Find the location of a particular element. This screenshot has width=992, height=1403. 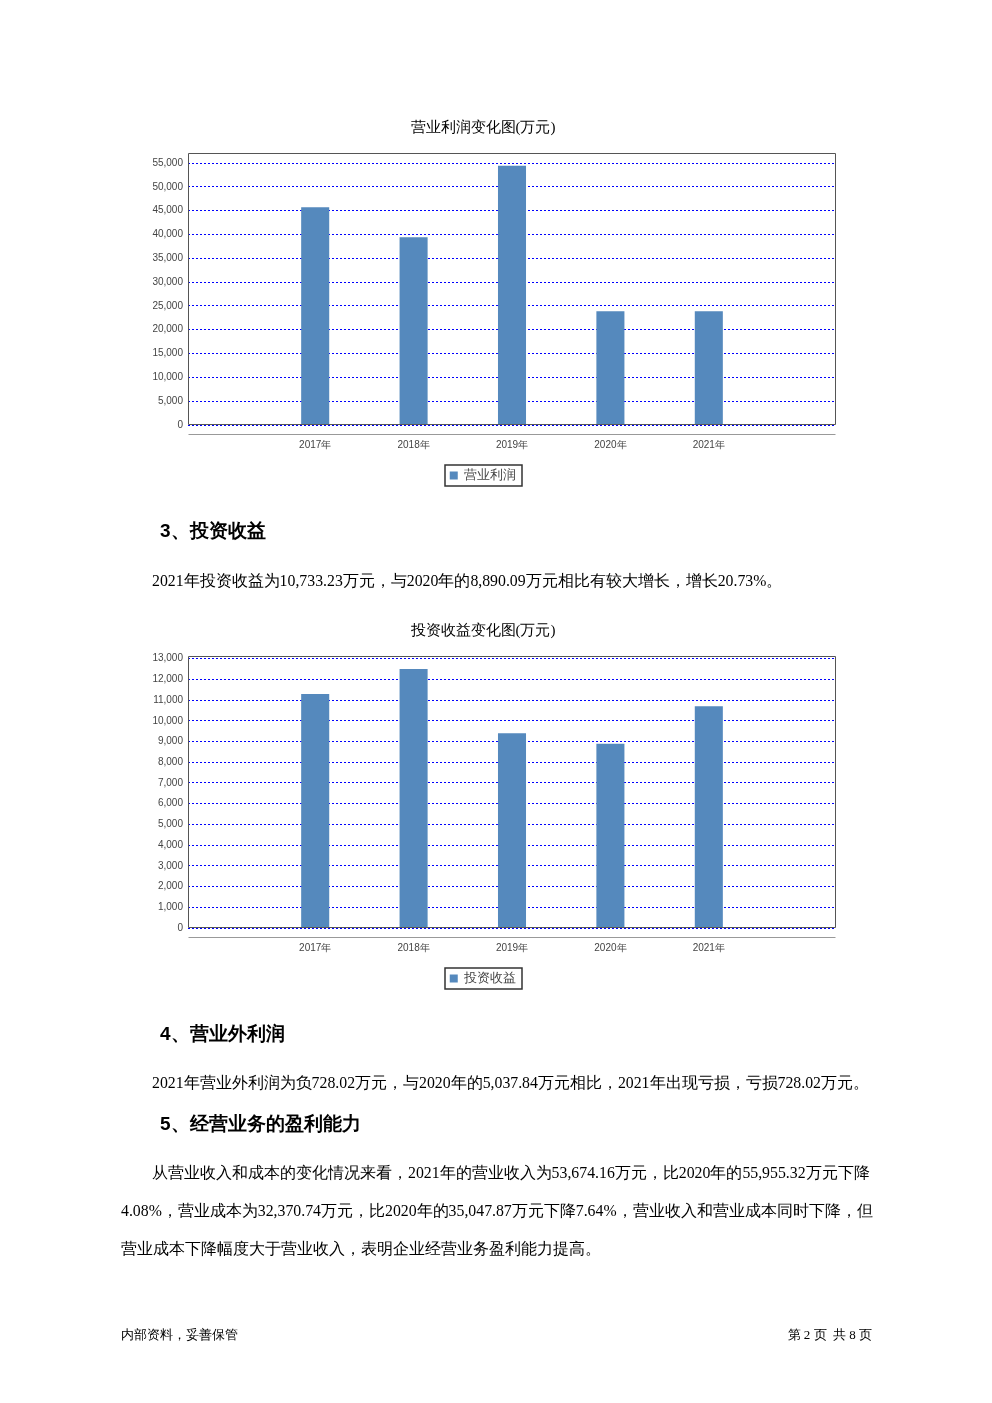

text: 5、经营业务的盈利能力 is located at coordinates (260, 1124).